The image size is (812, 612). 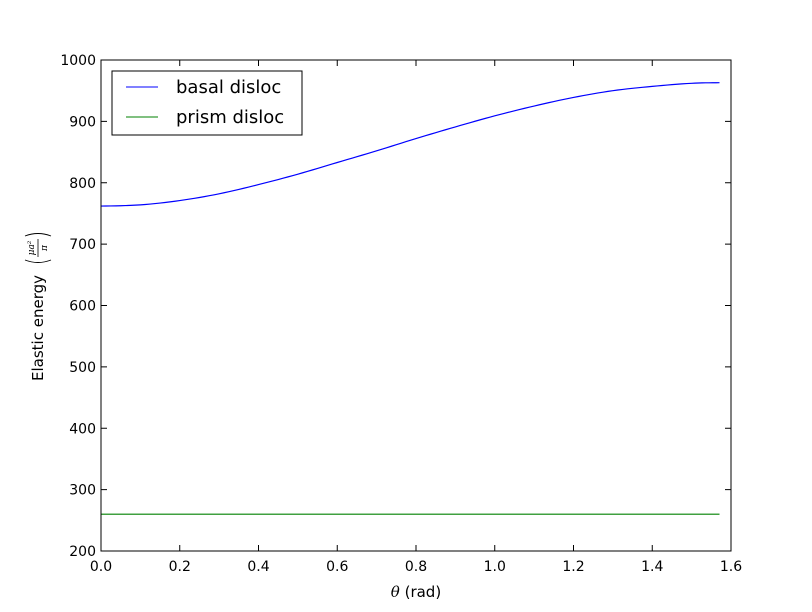 I want to click on y-tick-label: 1000, so click(x=78, y=61).